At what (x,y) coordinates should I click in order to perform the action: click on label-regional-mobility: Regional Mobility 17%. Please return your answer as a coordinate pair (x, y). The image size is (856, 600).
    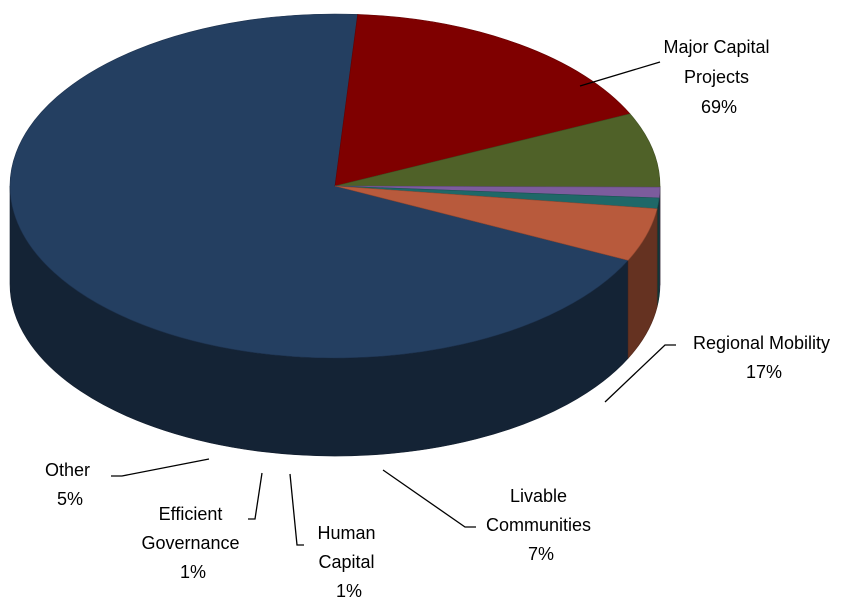
    Looking at the image, I should click on (764, 357).